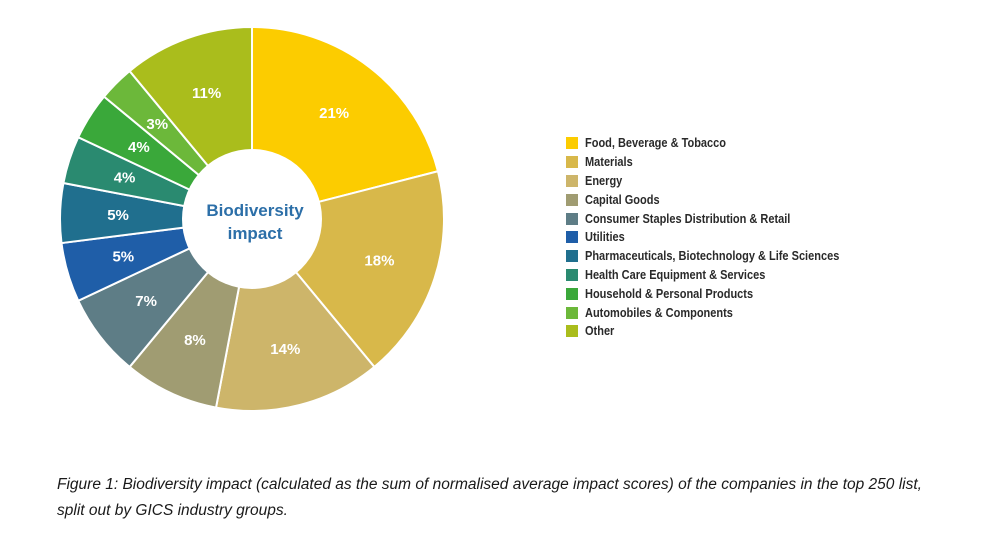  What do you see at coordinates (206, 93) in the screenshot?
I see `slice-label-11: 11%` at bounding box center [206, 93].